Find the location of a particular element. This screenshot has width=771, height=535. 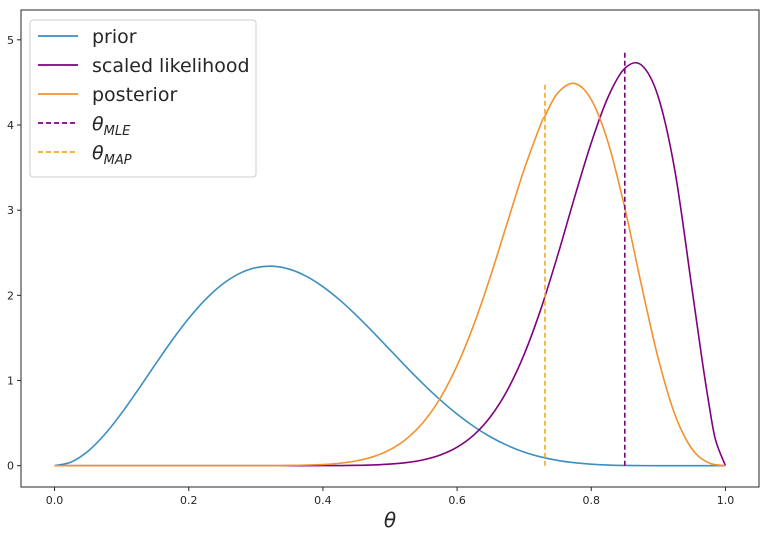

x-tick-label: 1.0 is located at coordinates (726, 500).